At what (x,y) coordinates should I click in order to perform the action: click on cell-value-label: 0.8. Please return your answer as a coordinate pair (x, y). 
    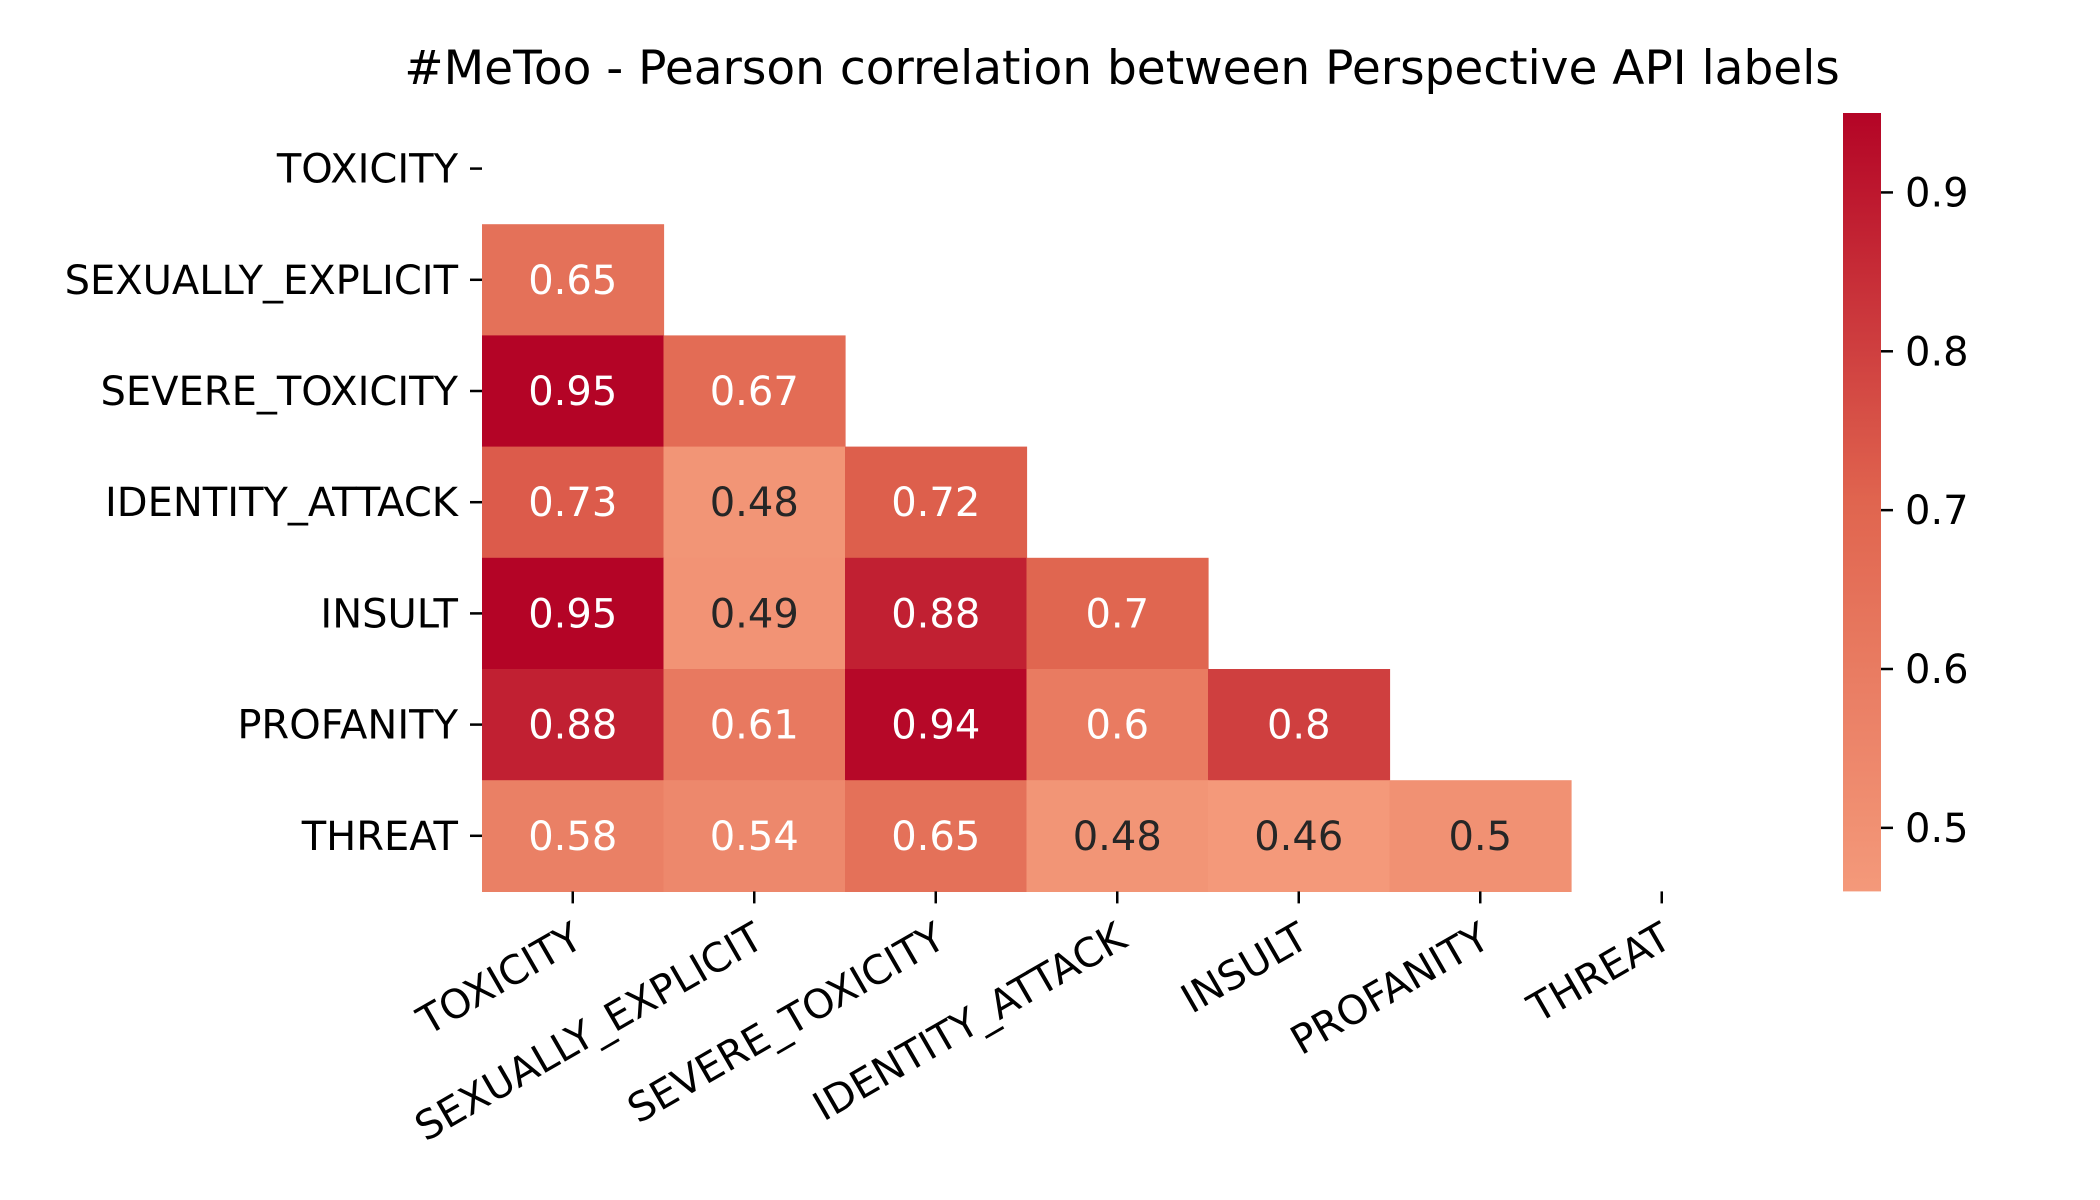
    Looking at the image, I should click on (1299, 726).